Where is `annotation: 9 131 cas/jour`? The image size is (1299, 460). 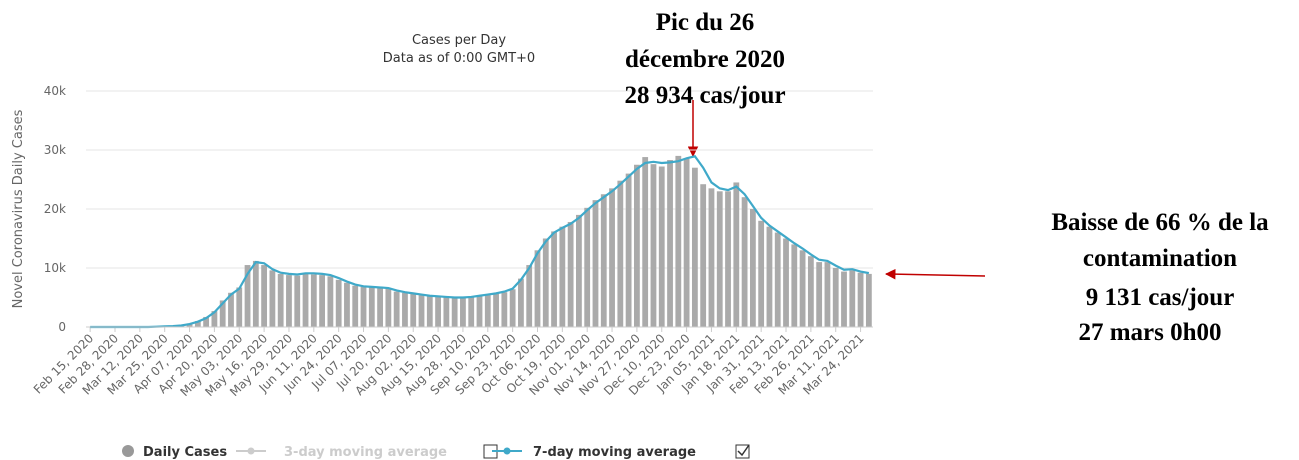
annotation: 9 131 cas/jour is located at coordinates (1160, 297).